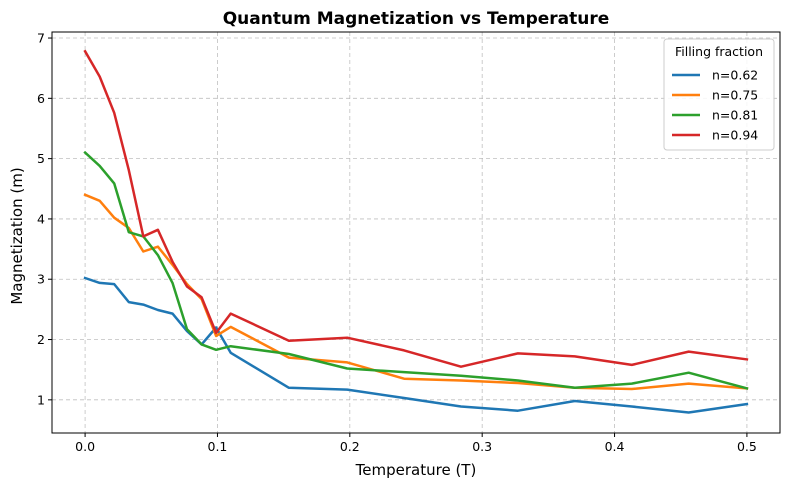  What do you see at coordinates (350, 446) in the screenshot?
I see `x-tick-label: 0.2` at bounding box center [350, 446].